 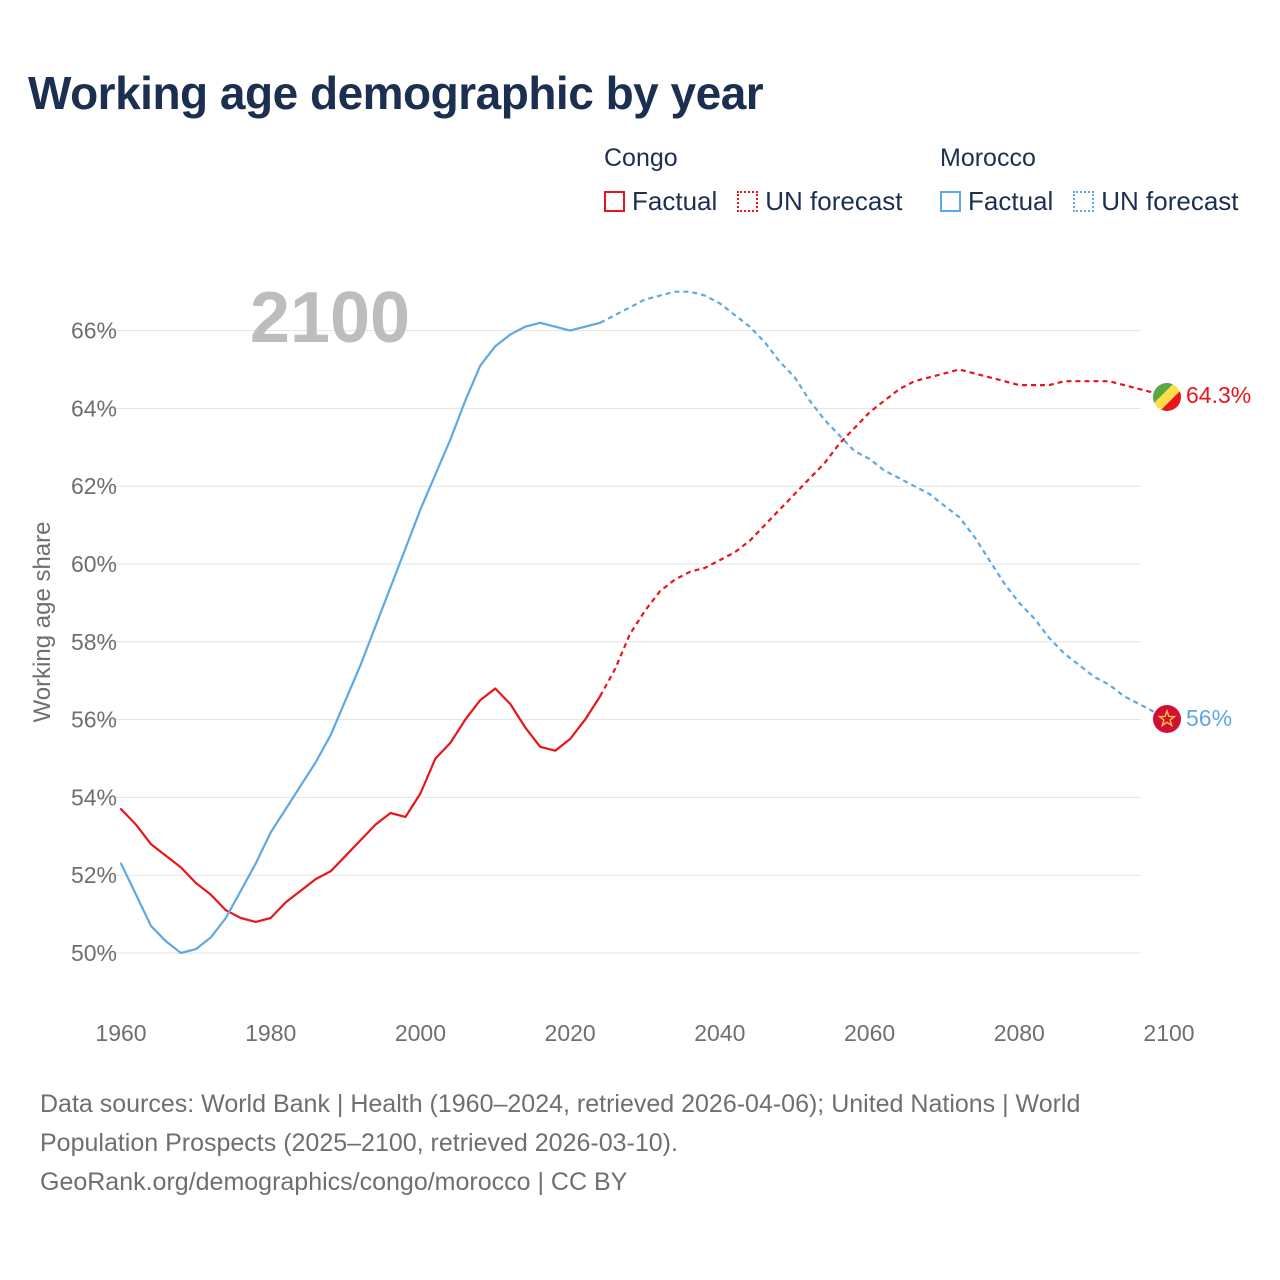 What do you see at coordinates (1218, 395) in the screenshot?
I see `congo-end-label: 64.3%` at bounding box center [1218, 395].